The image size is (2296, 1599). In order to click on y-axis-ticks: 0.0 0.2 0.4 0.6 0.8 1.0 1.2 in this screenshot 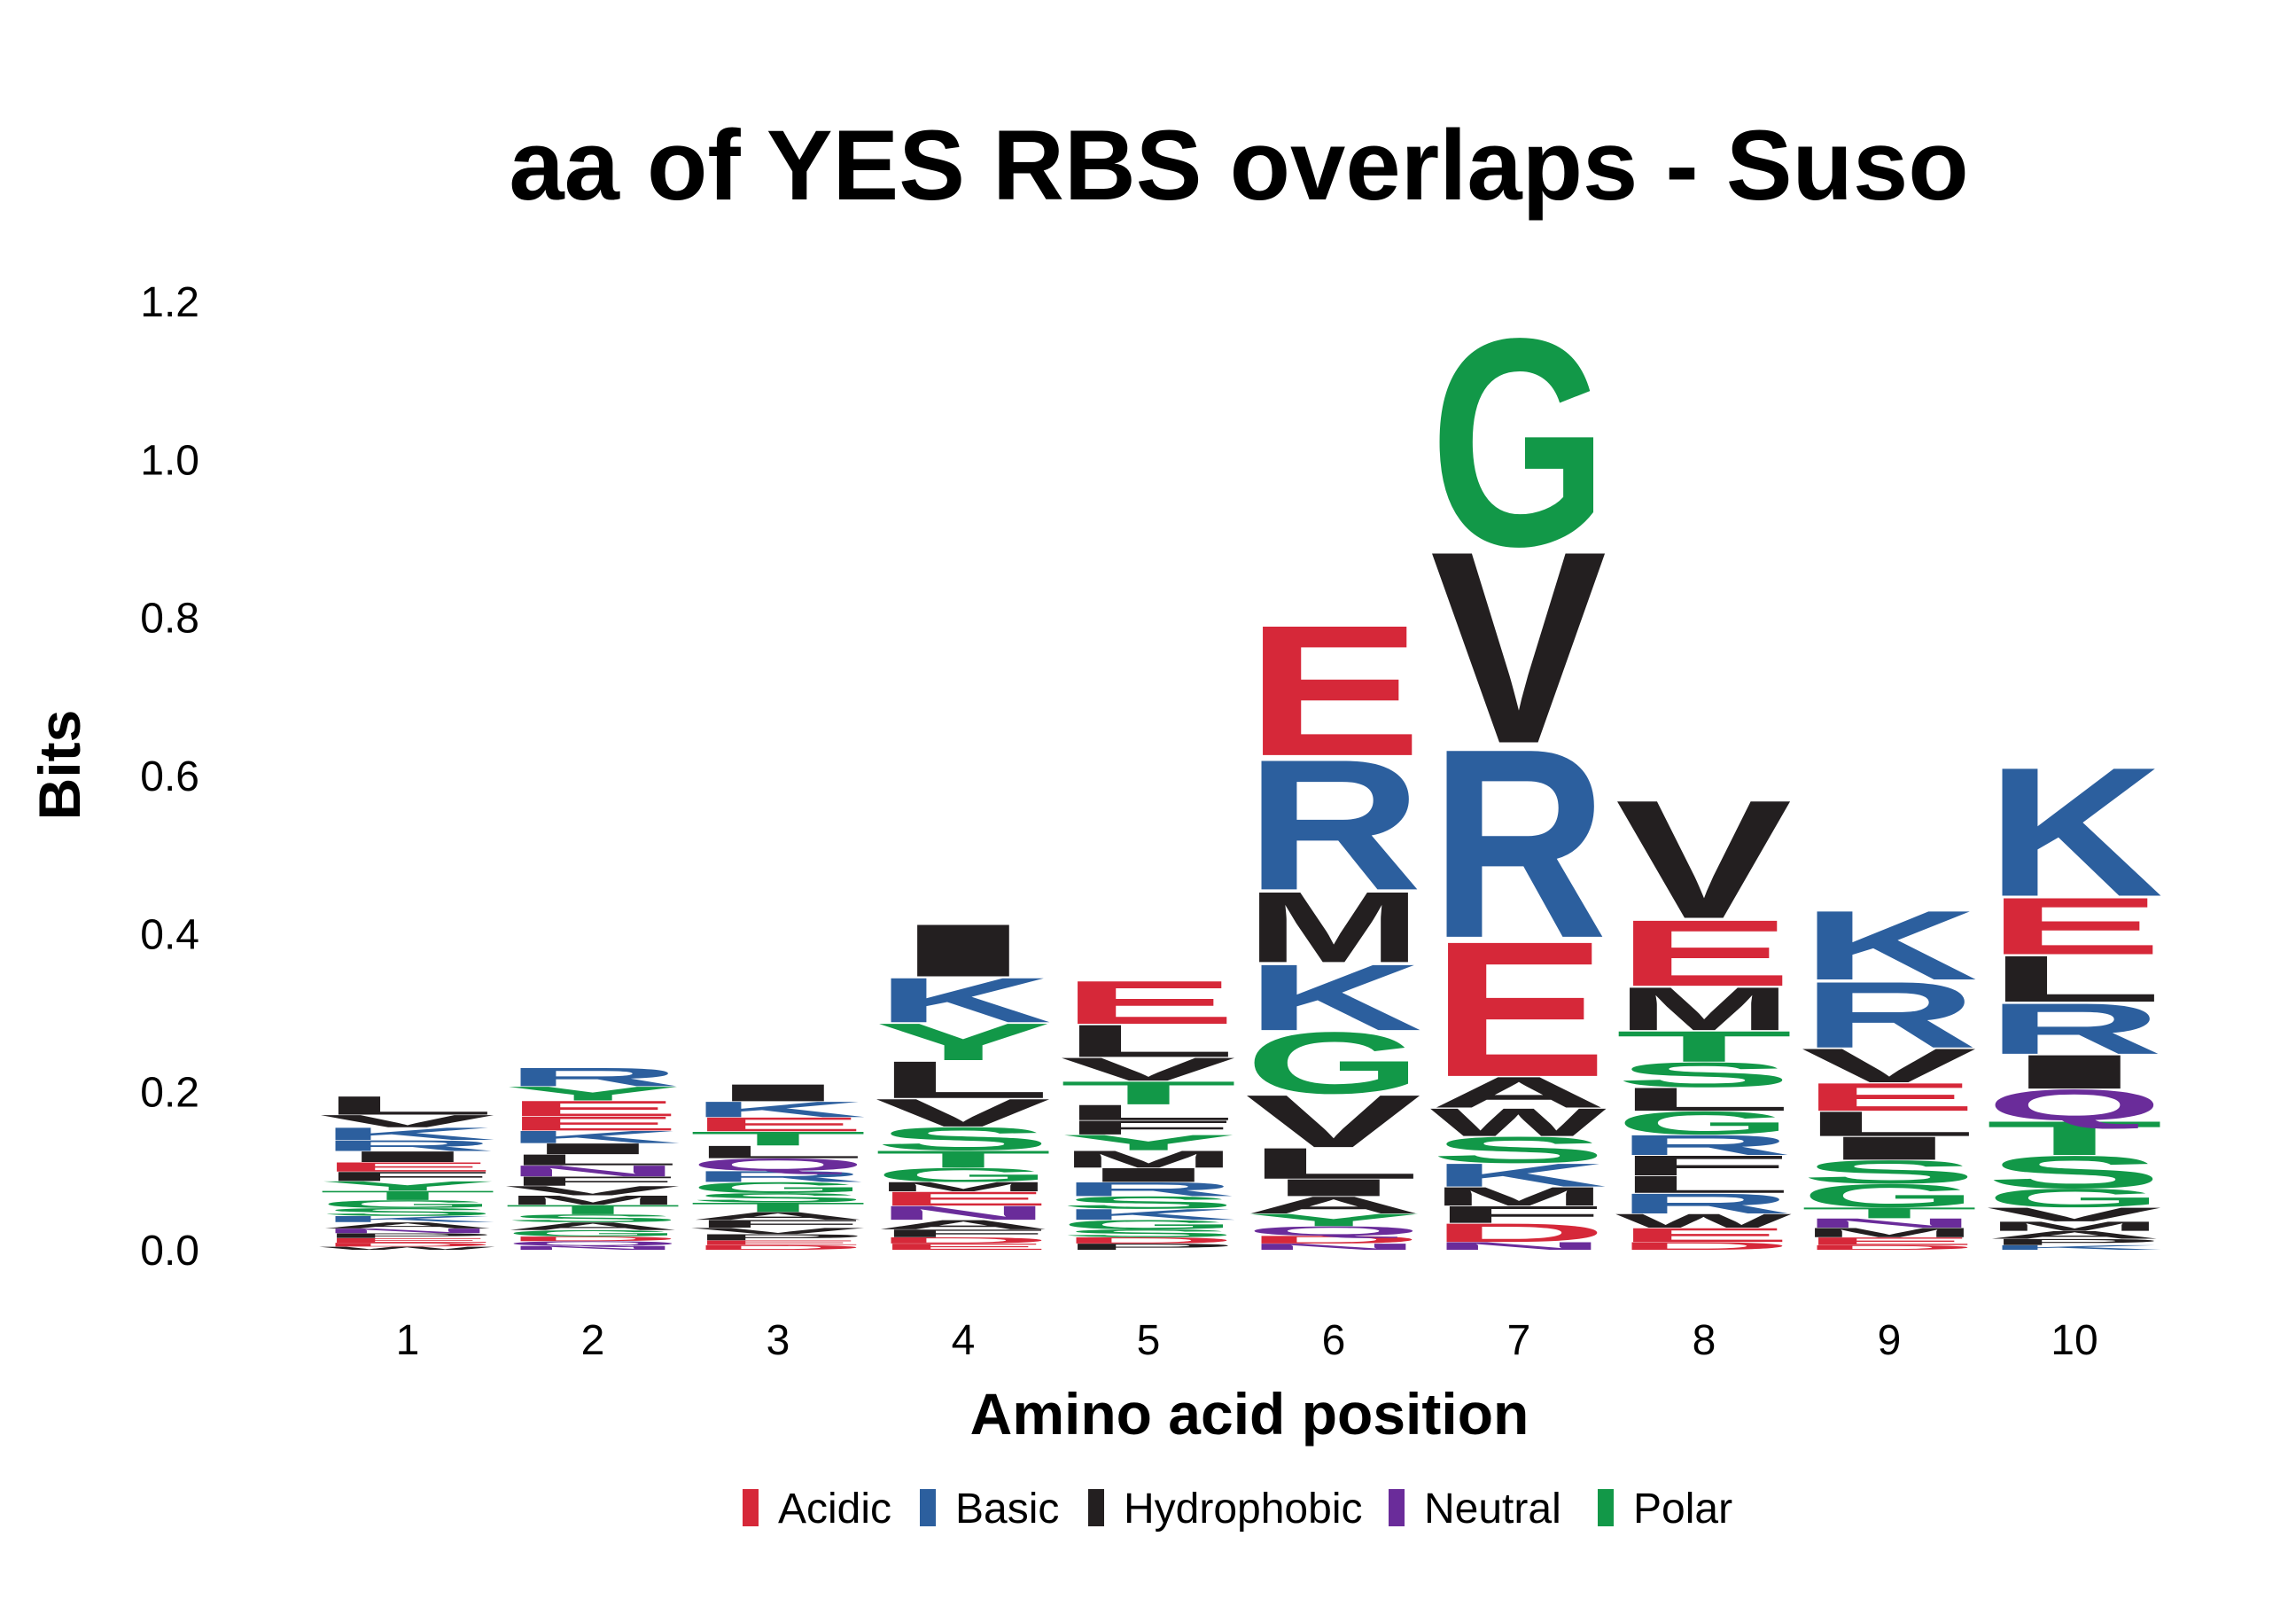, I will do `click(169, 777)`.